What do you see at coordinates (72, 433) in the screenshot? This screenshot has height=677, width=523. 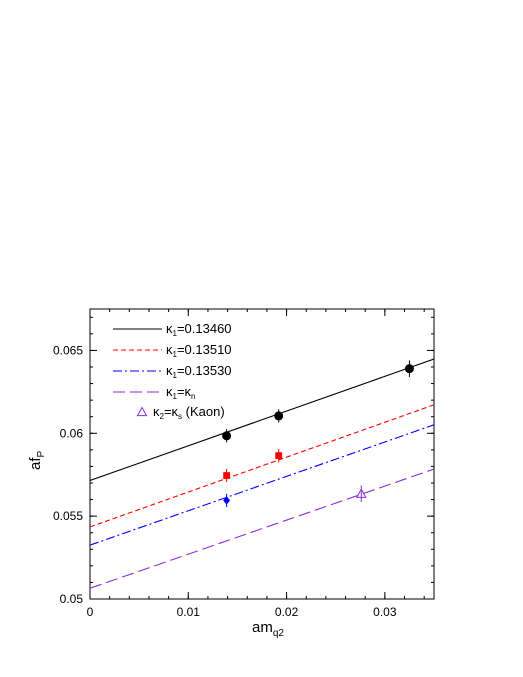 I see `y-tick-label: 0.06` at bounding box center [72, 433].